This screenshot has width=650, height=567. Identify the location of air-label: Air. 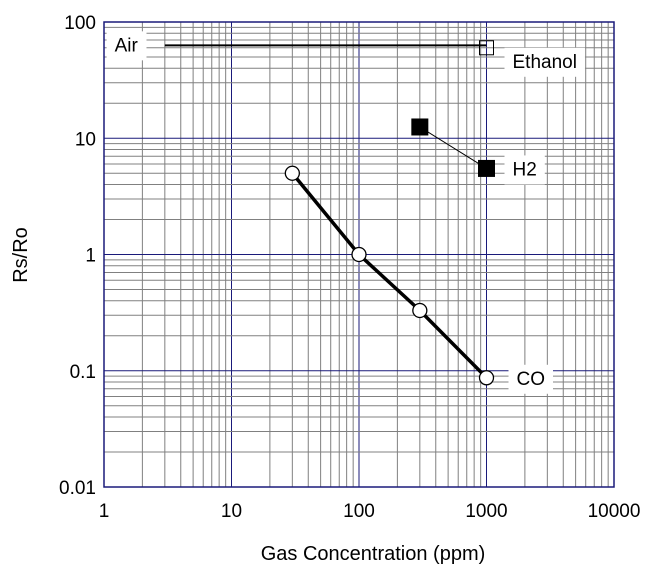
(127, 45).